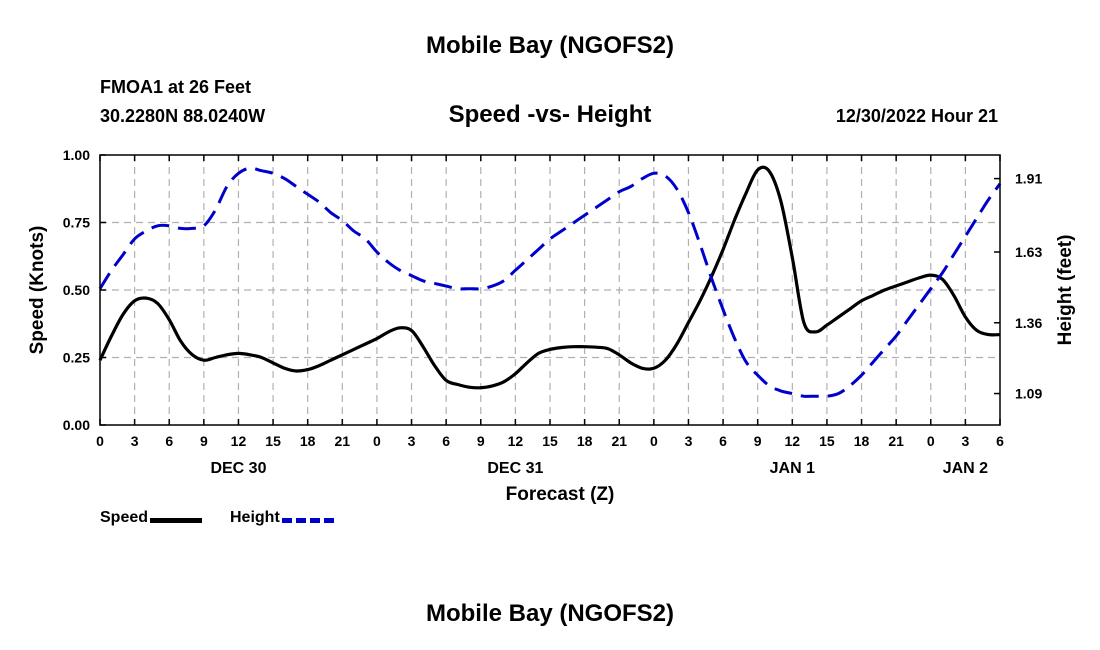 The image size is (1100, 650). Describe the element at coordinates (76, 155) in the screenshot. I see `y-tick-label: 1.00` at that location.